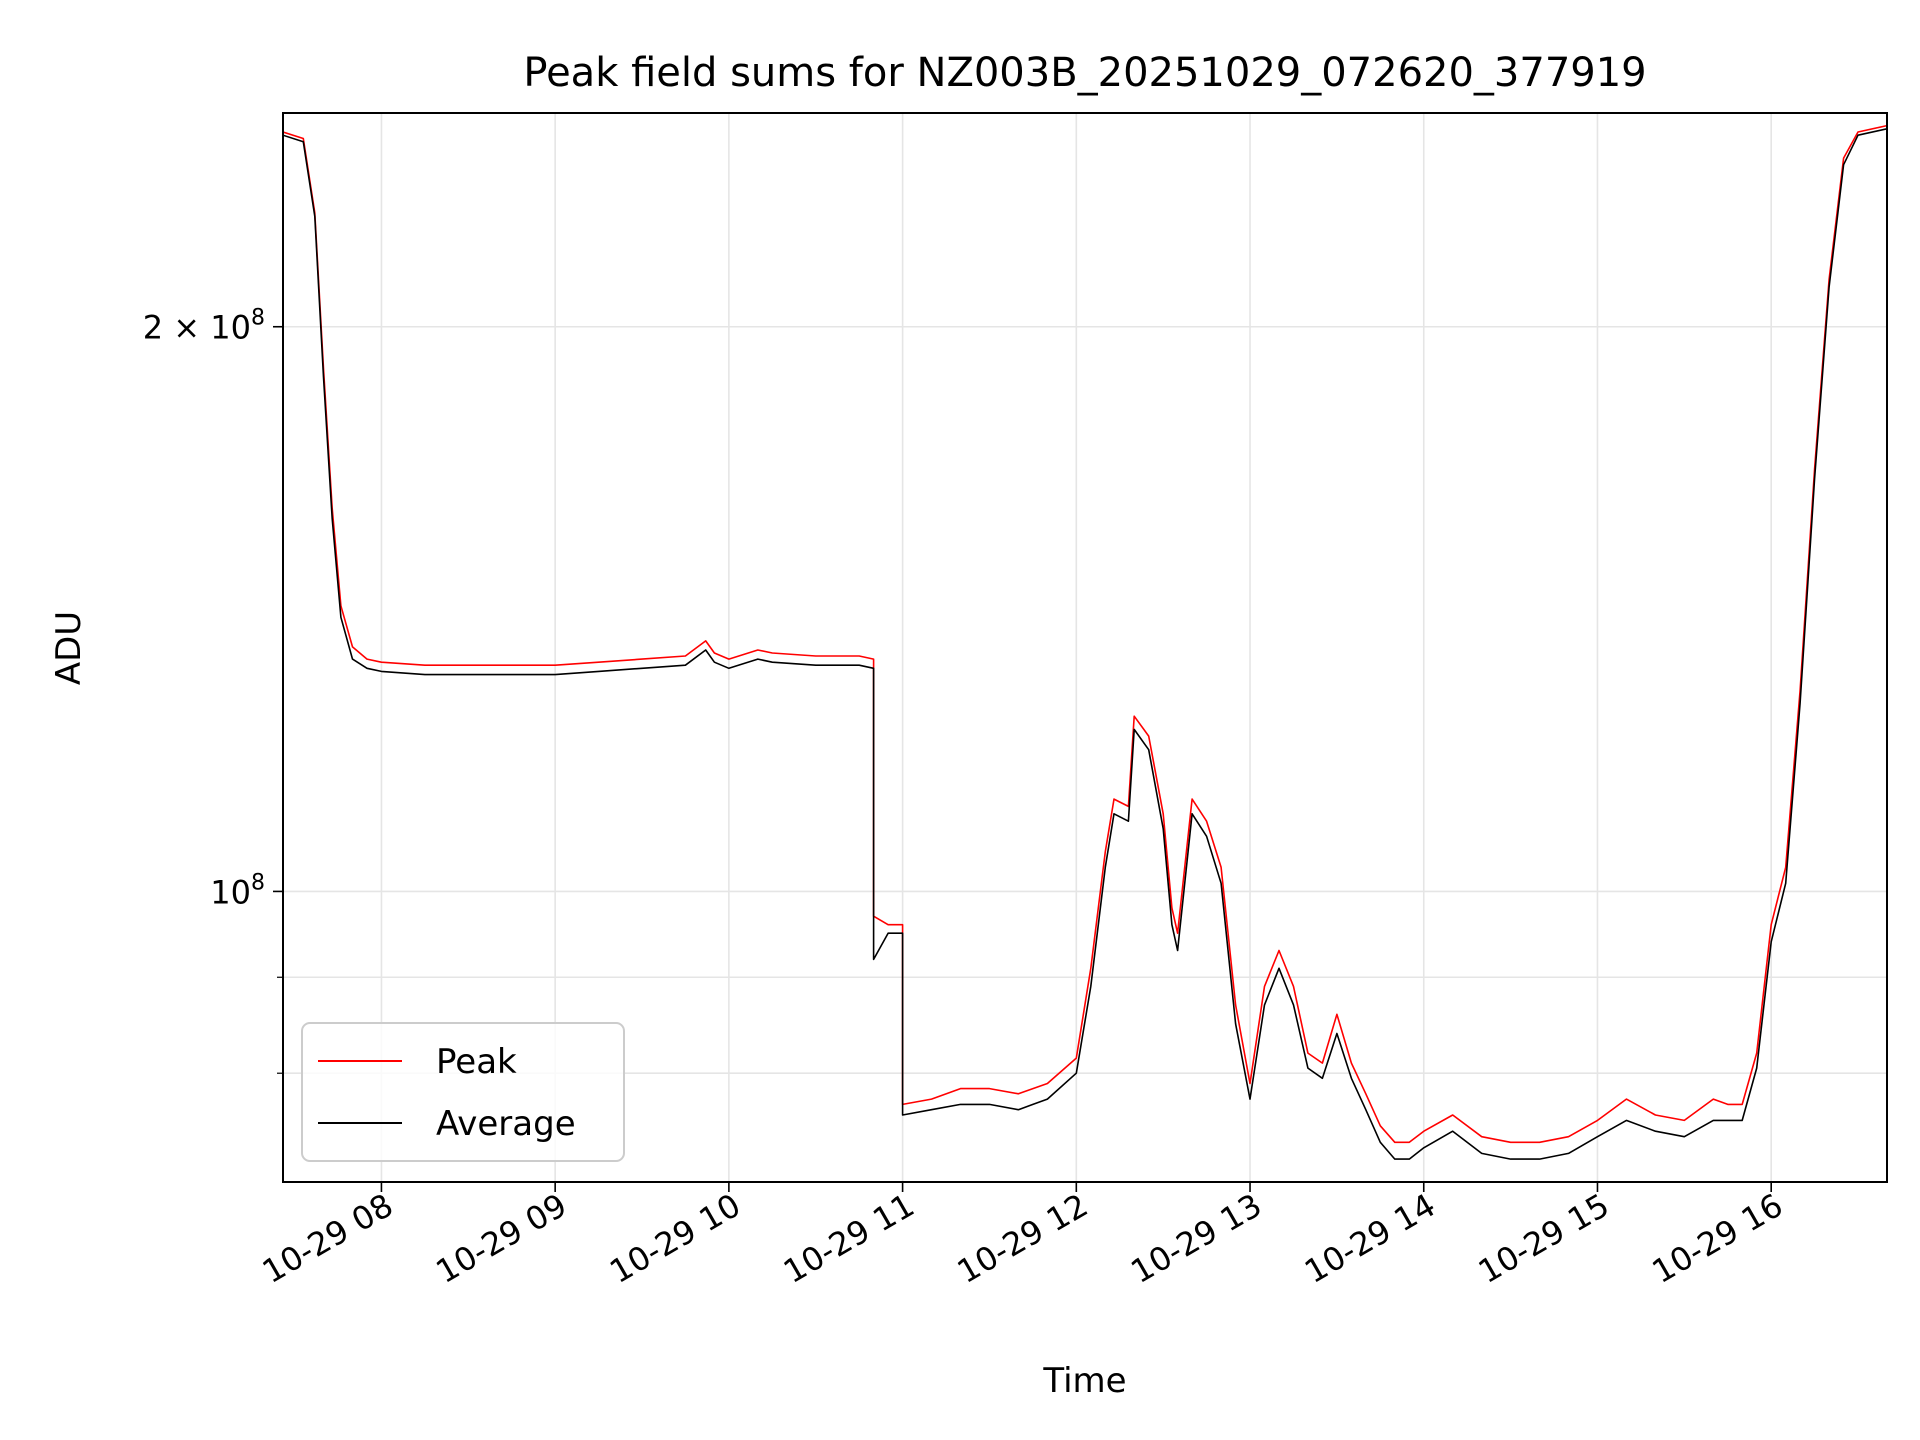 This screenshot has height=1440, width=1920. Describe the element at coordinates (213, 690) in the screenshot. I see `y-axis-ticks: 108 2 × 108` at that location.